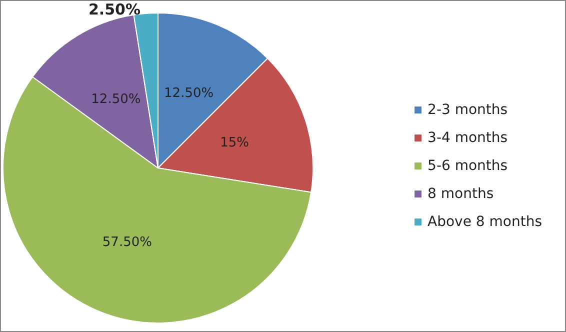 The image size is (566, 332). Describe the element at coordinates (468, 110) in the screenshot. I see `legend-label: 2-3 months` at that location.